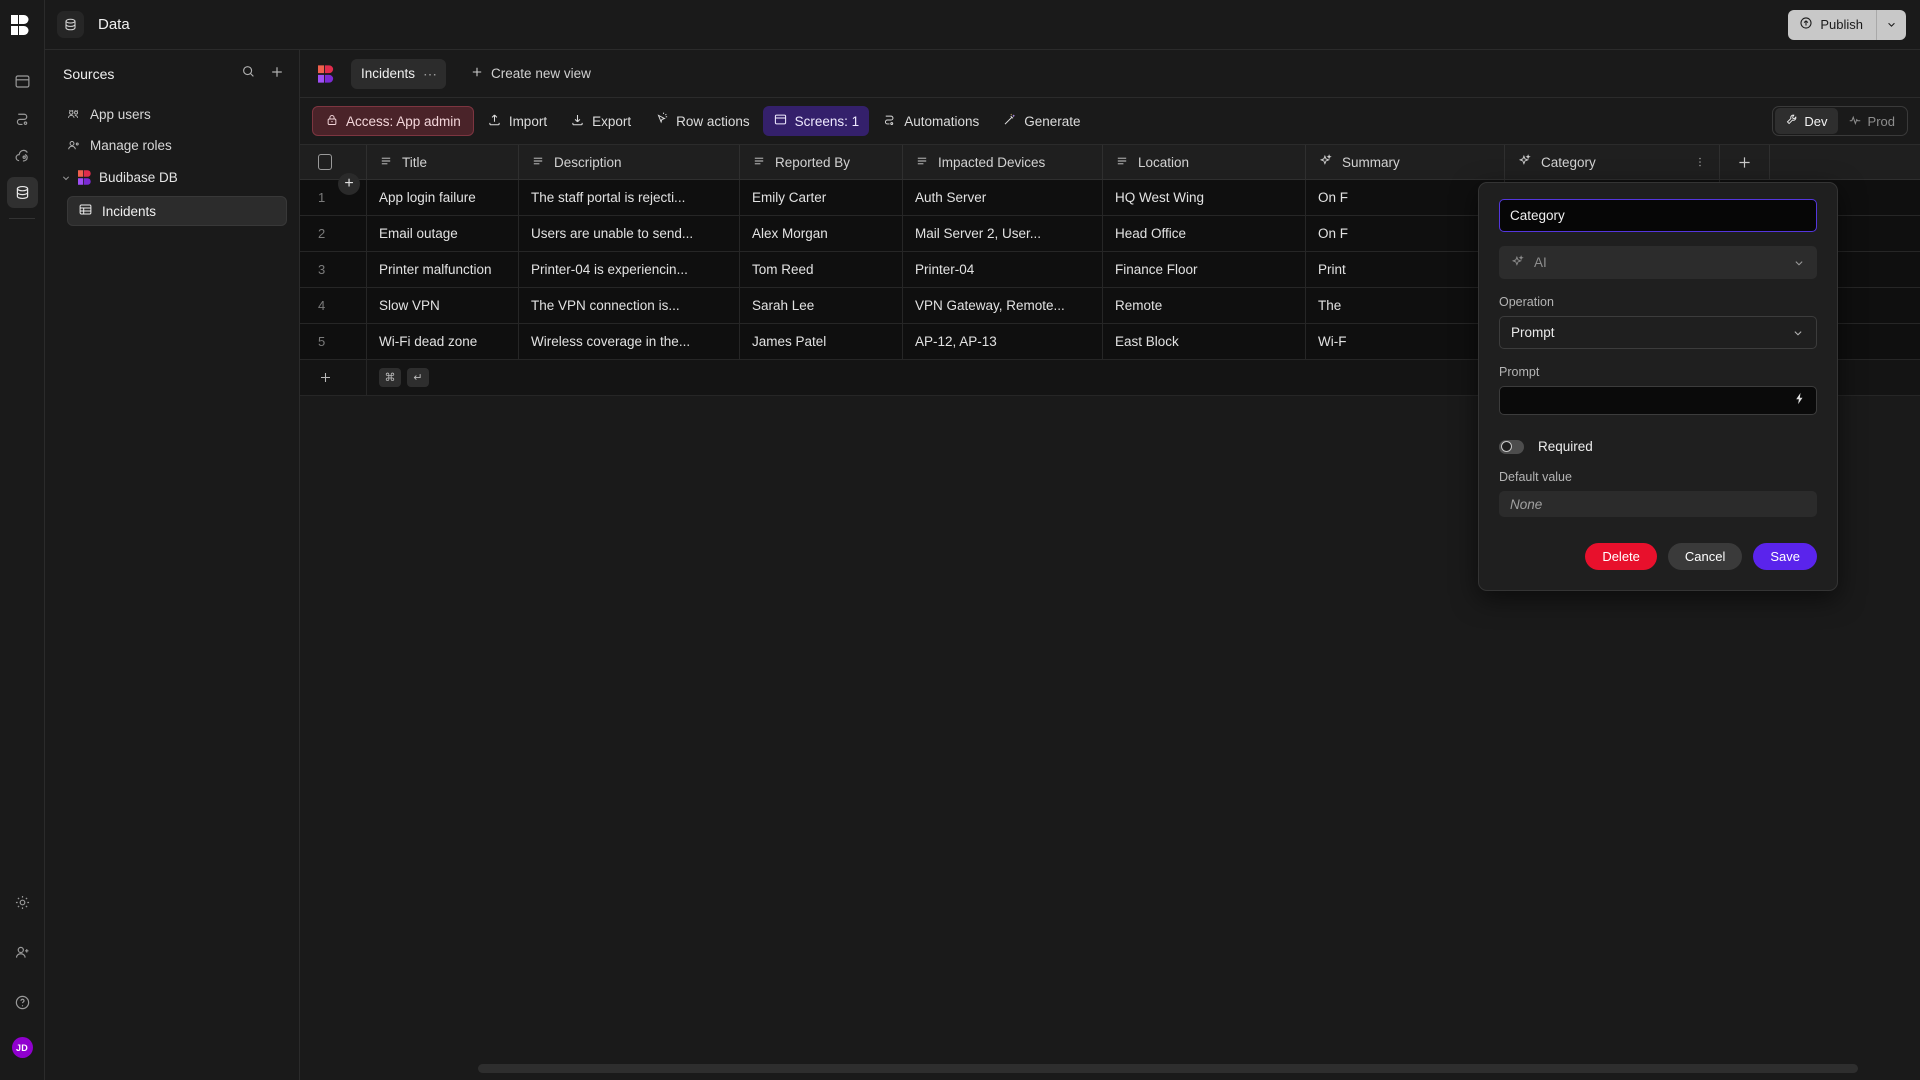 Image resolution: width=1920 pixels, height=1080 pixels. Describe the element at coordinates (1705, 556) in the screenshot. I see `cancel-button: Cancel` at that location.